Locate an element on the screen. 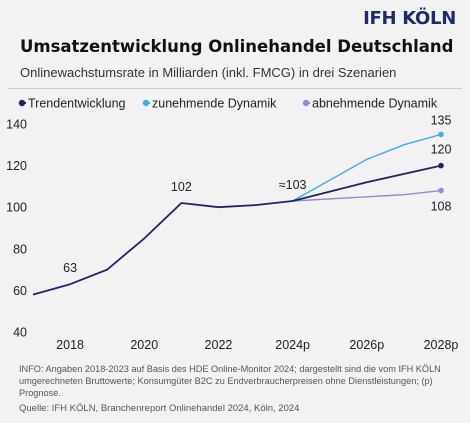  y-tick-label: 40 is located at coordinates (20, 333).